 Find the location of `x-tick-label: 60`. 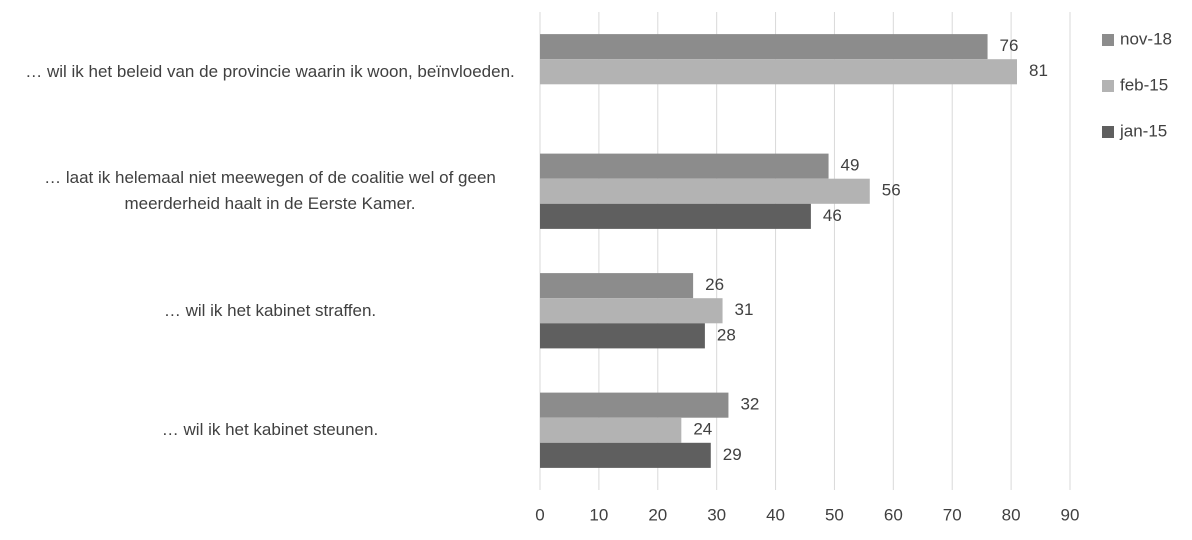

x-tick-label: 60 is located at coordinates (893, 514).